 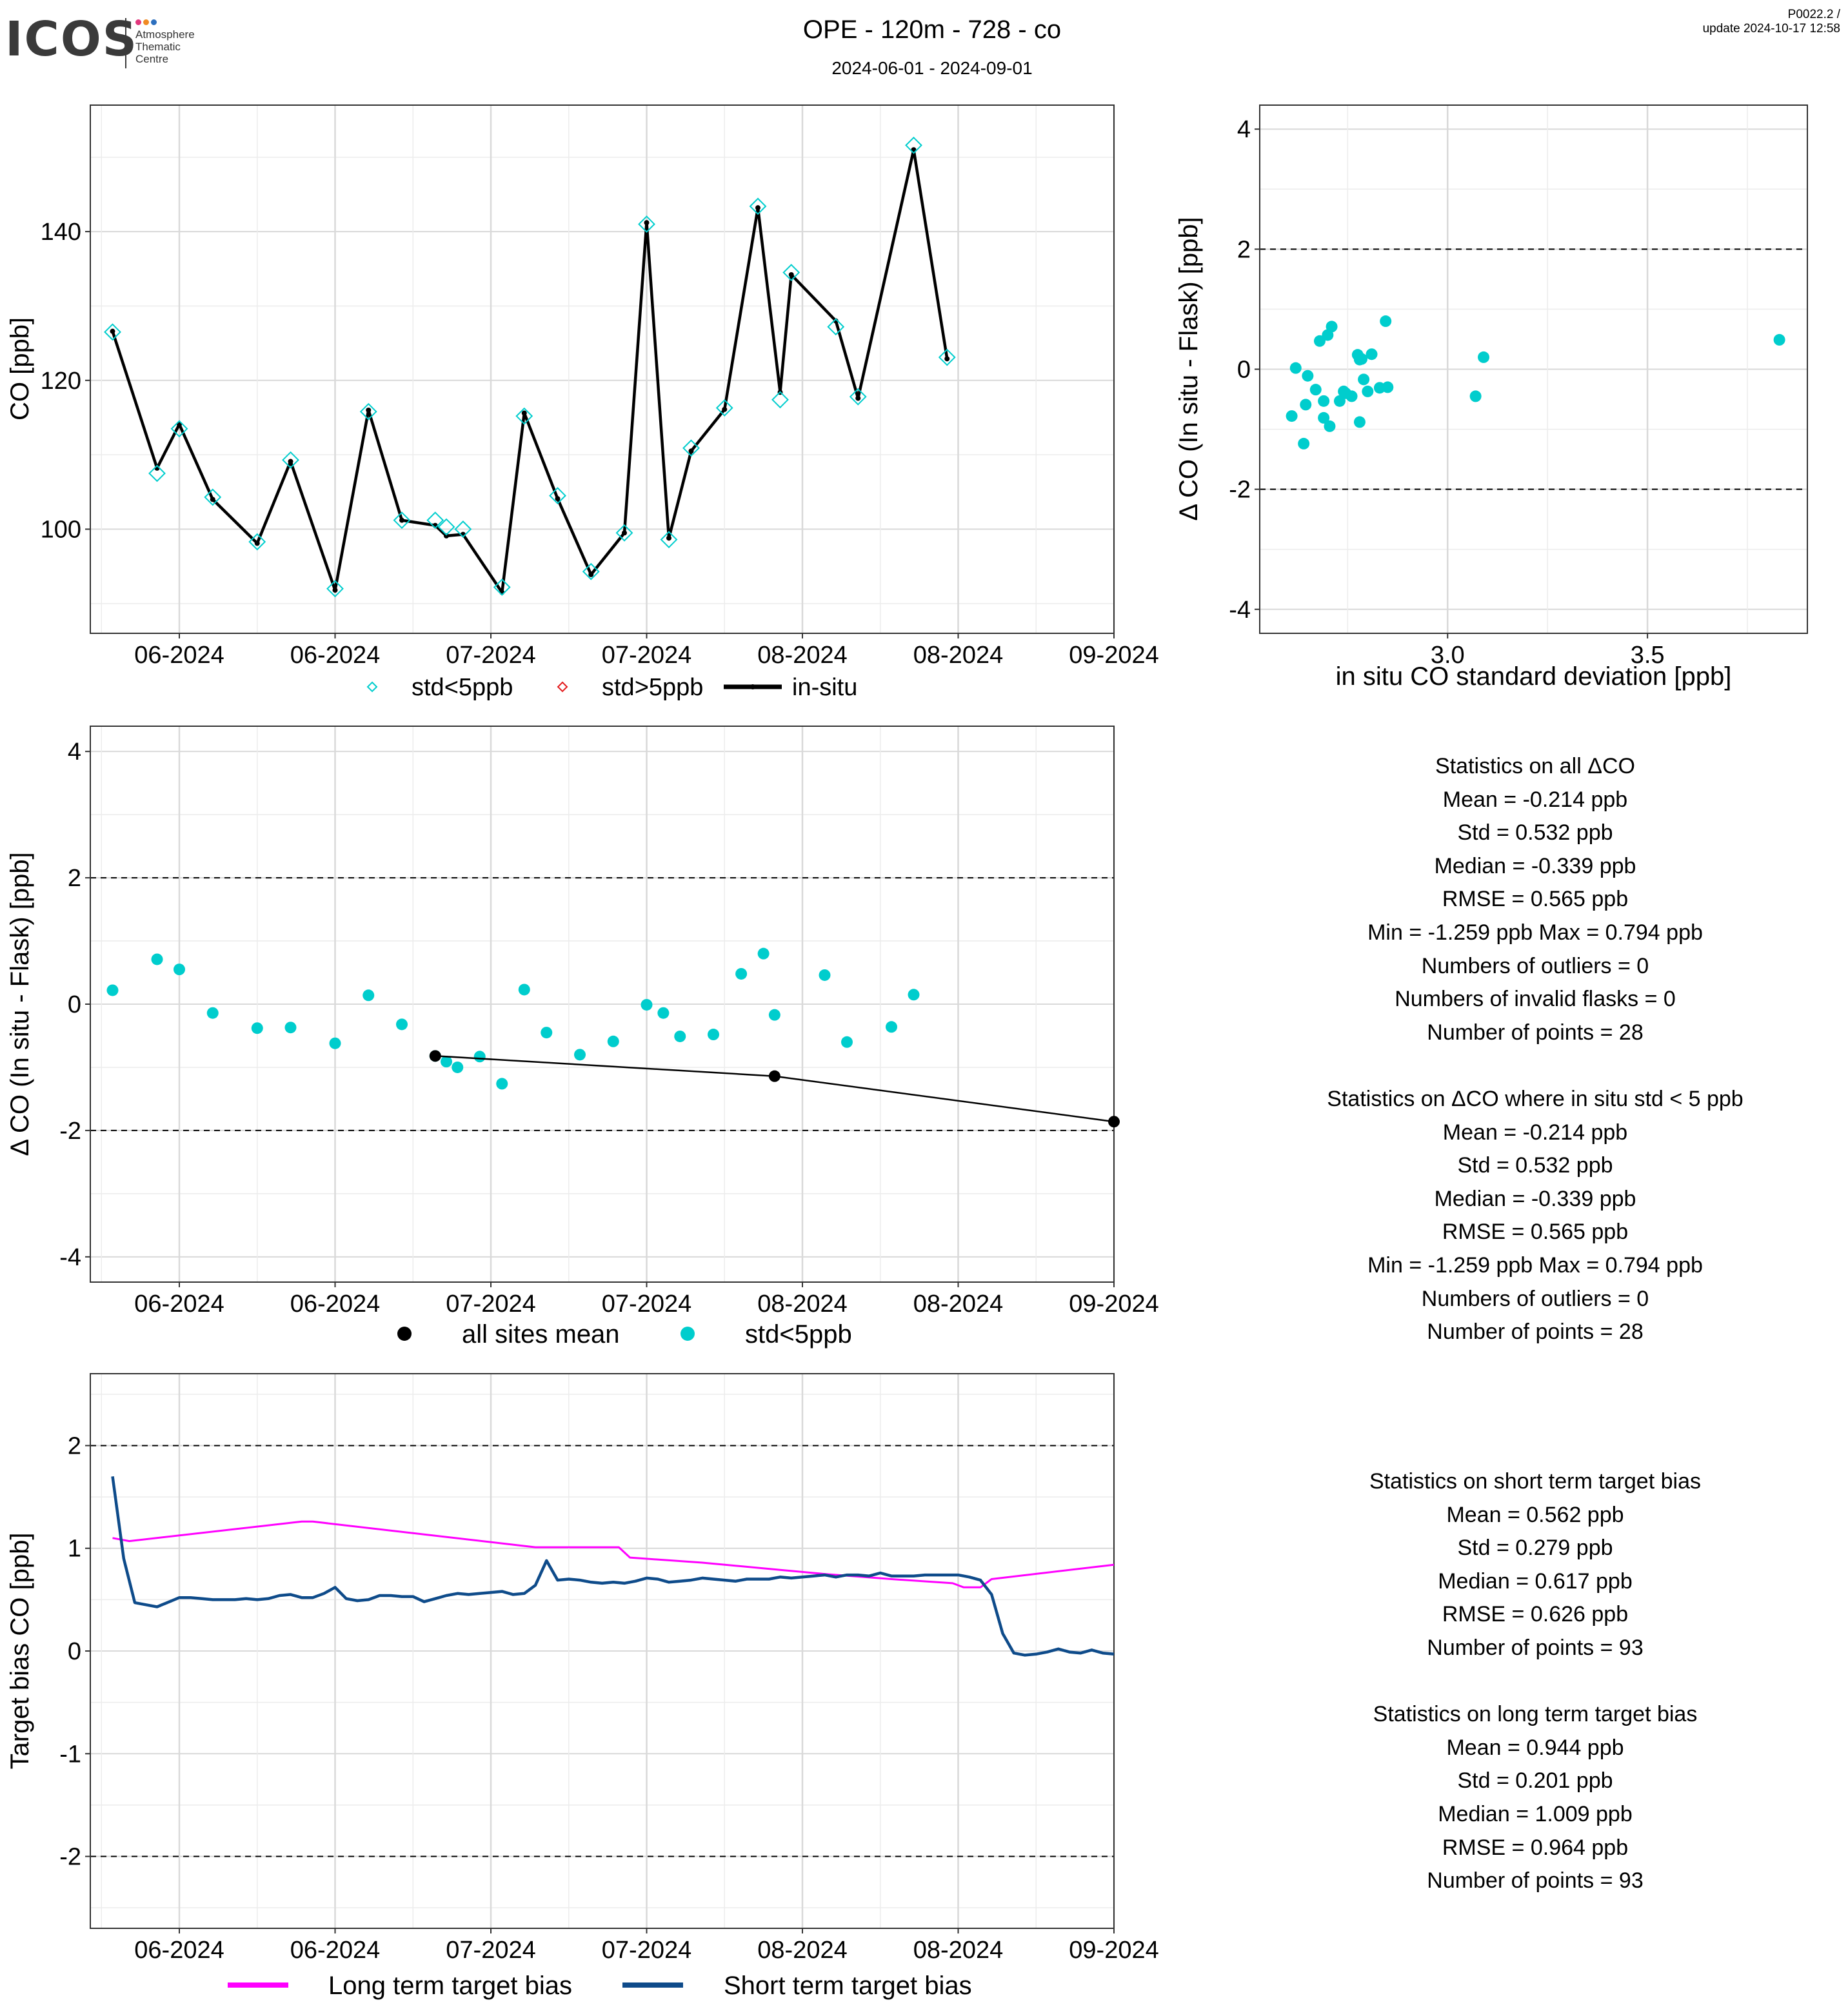 What do you see at coordinates (125, 43) in the screenshot?
I see `logo-divider` at bounding box center [125, 43].